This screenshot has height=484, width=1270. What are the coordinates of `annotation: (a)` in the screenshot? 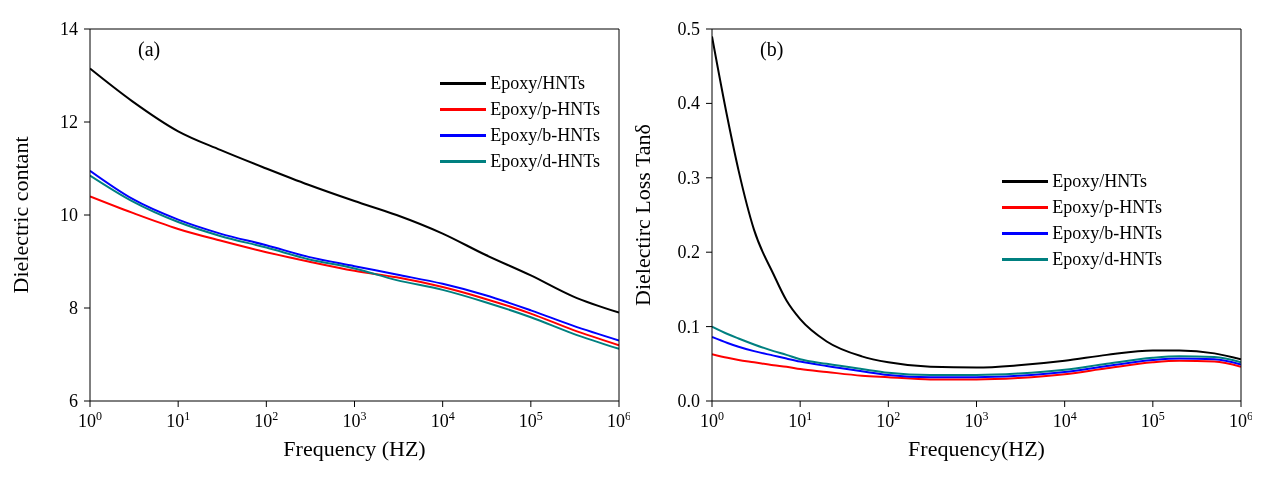 It's located at (149, 49).